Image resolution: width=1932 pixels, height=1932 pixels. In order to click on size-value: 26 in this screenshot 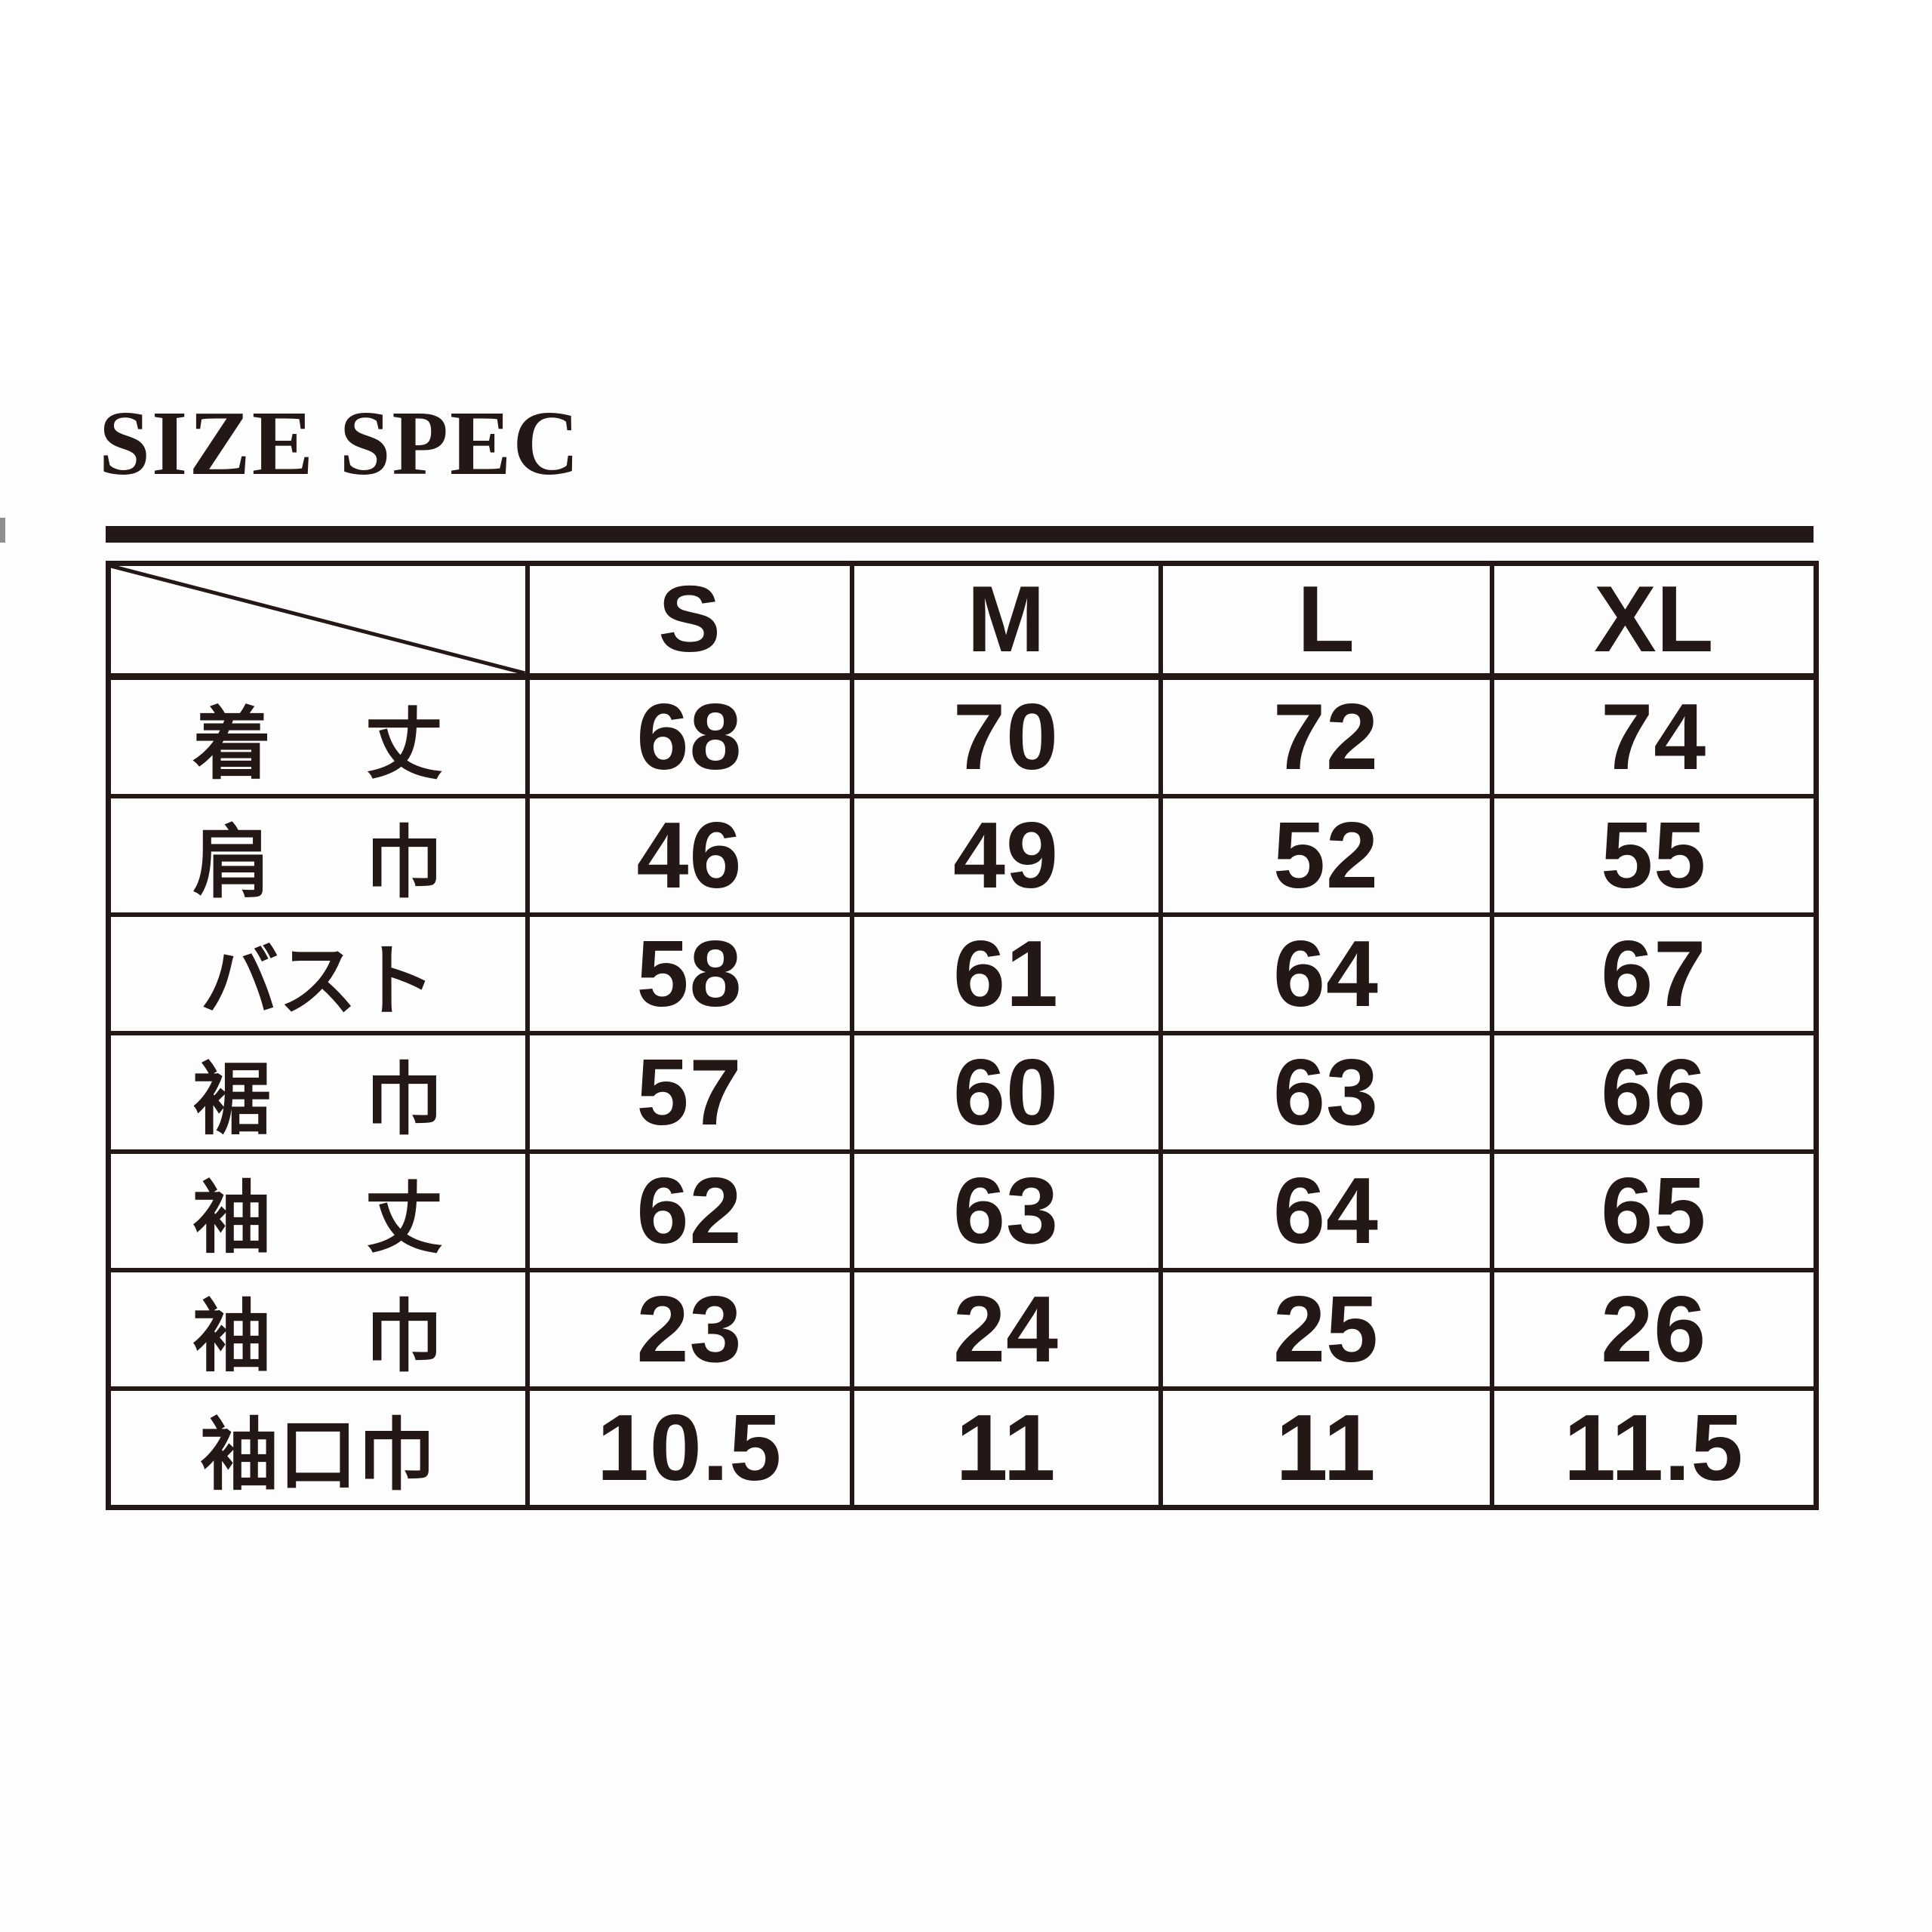, I will do `click(1654, 1329)`.